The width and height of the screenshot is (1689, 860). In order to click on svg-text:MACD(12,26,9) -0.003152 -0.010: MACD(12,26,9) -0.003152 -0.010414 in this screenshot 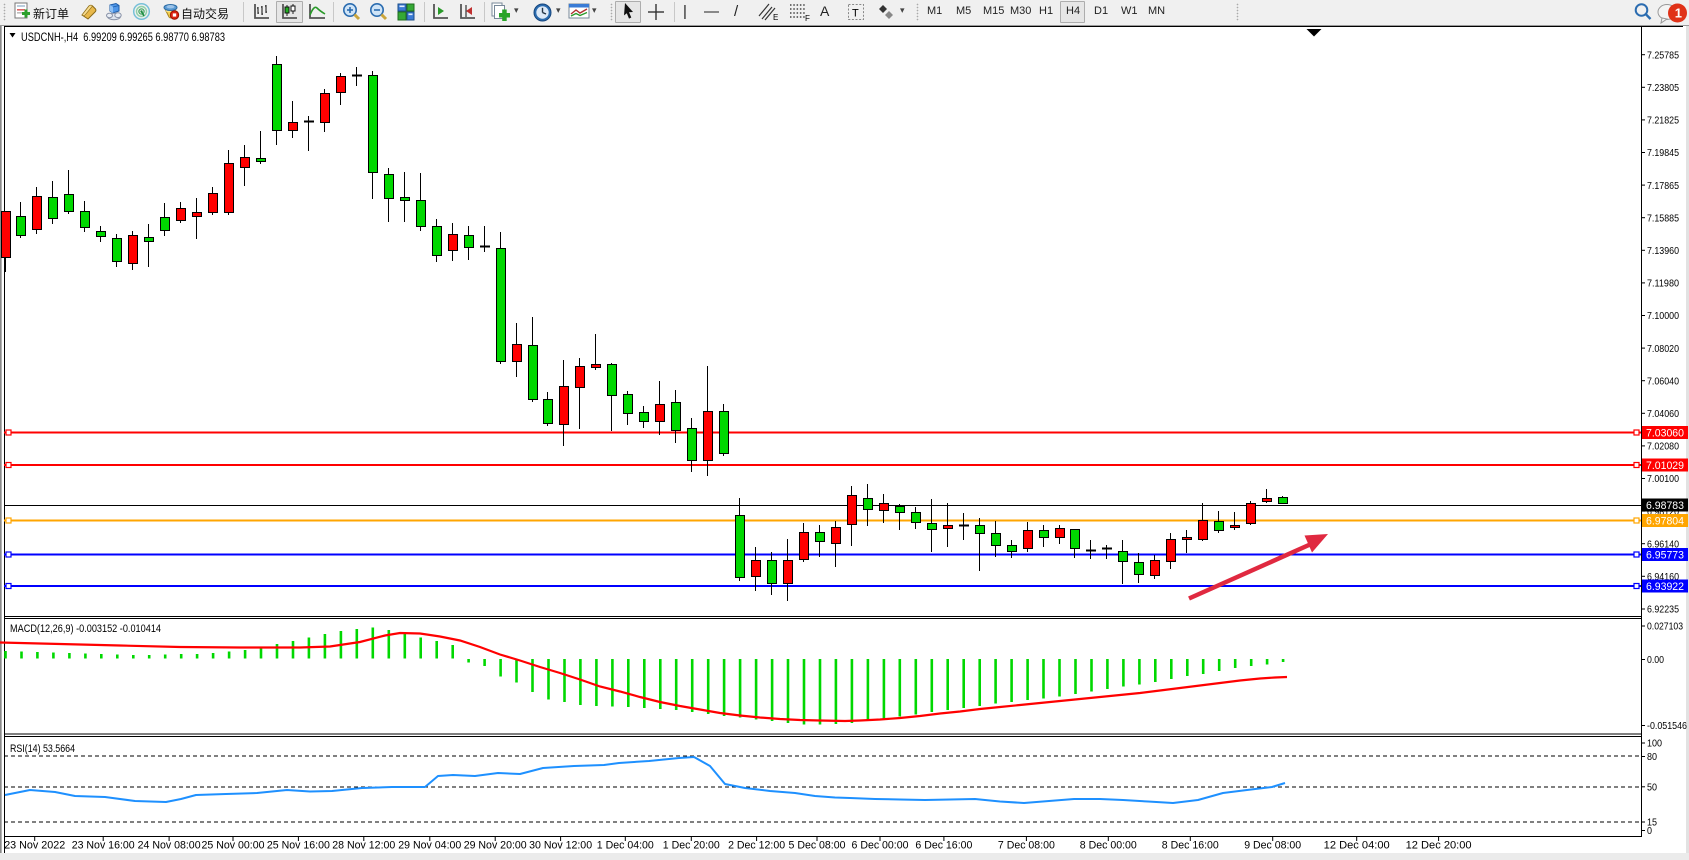, I will do `click(85, 629)`.